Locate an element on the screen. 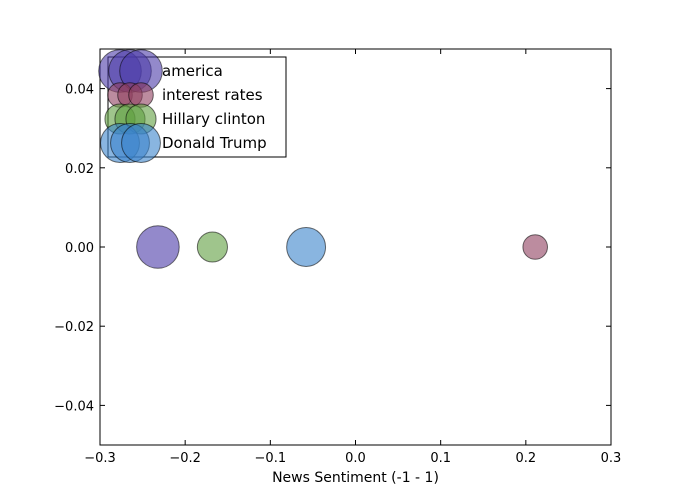 Image resolution: width=695 pixels, height=498 pixels. x-tick-label: 0.3 is located at coordinates (611, 458).